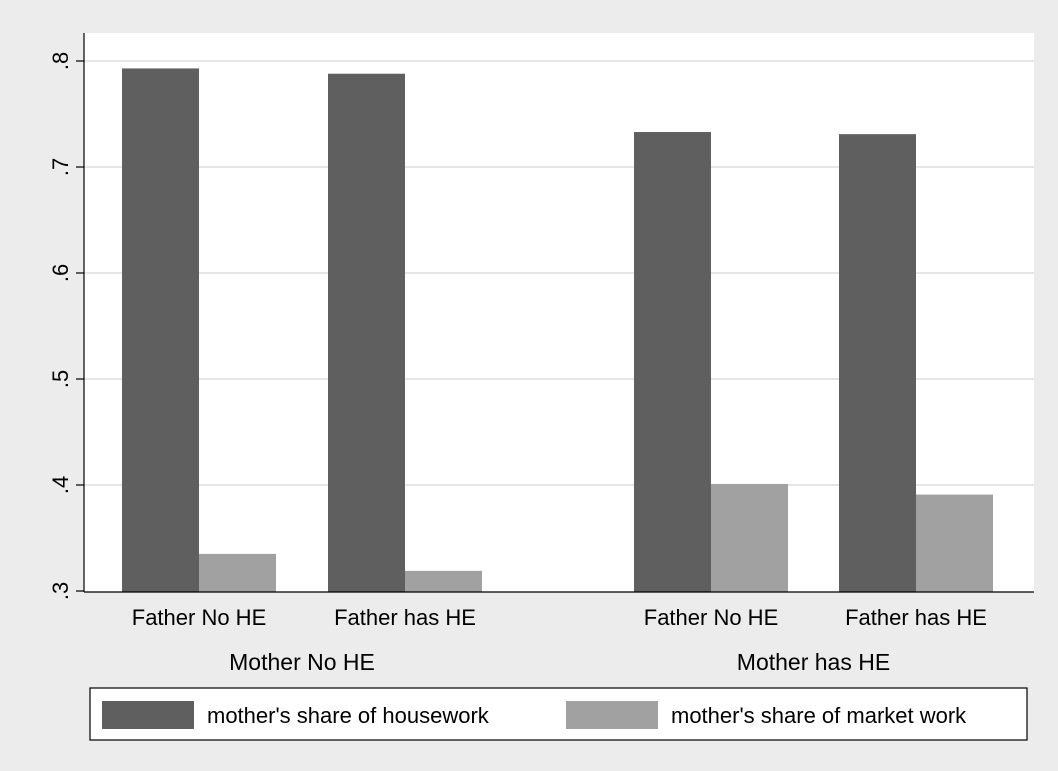  I want to click on y-tick-label: .8, so click(60, 61).